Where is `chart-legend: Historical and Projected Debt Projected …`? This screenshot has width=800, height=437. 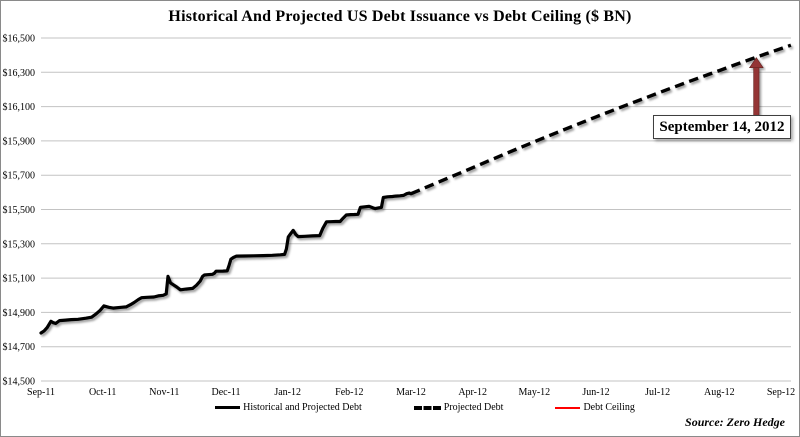
chart-legend: Historical and Projected Debt Projected … is located at coordinates (400, 407).